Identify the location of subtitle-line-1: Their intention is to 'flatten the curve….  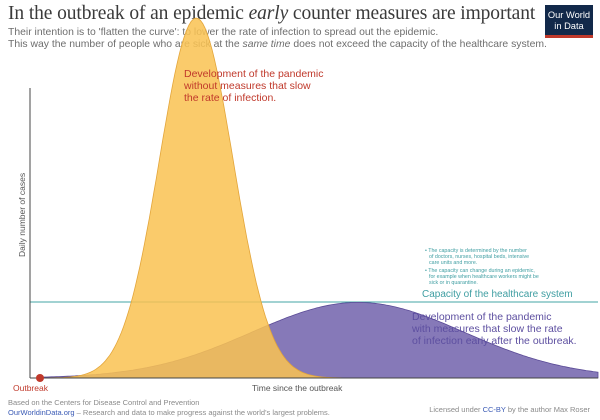
(223, 32).